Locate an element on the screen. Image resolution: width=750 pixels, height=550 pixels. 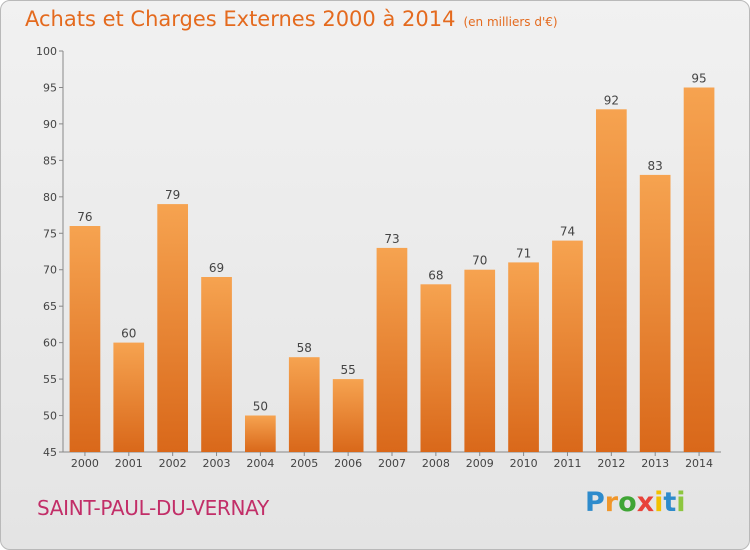
x-tick-label: 2014 is located at coordinates (699, 463).